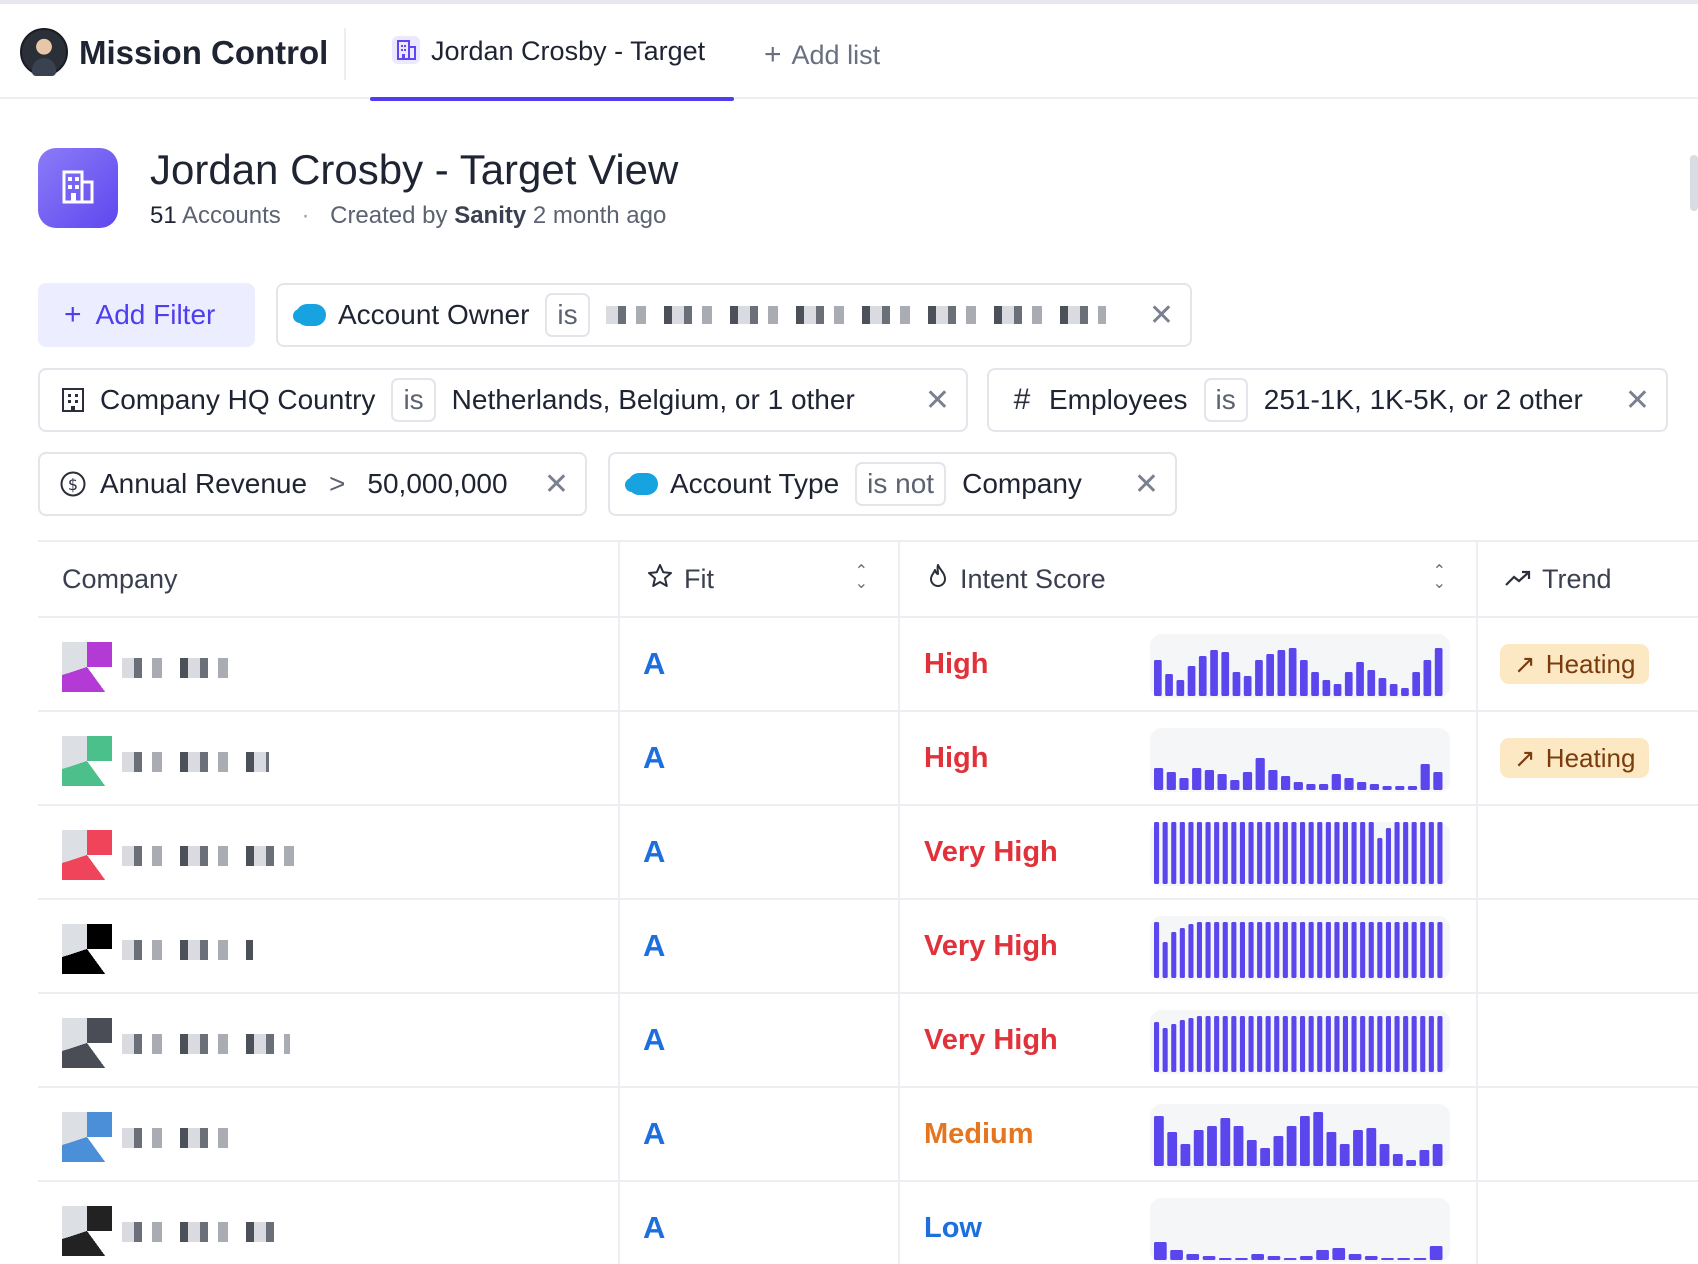 This screenshot has height=1264, width=1698. I want to click on company-logo, so click(87, 855).